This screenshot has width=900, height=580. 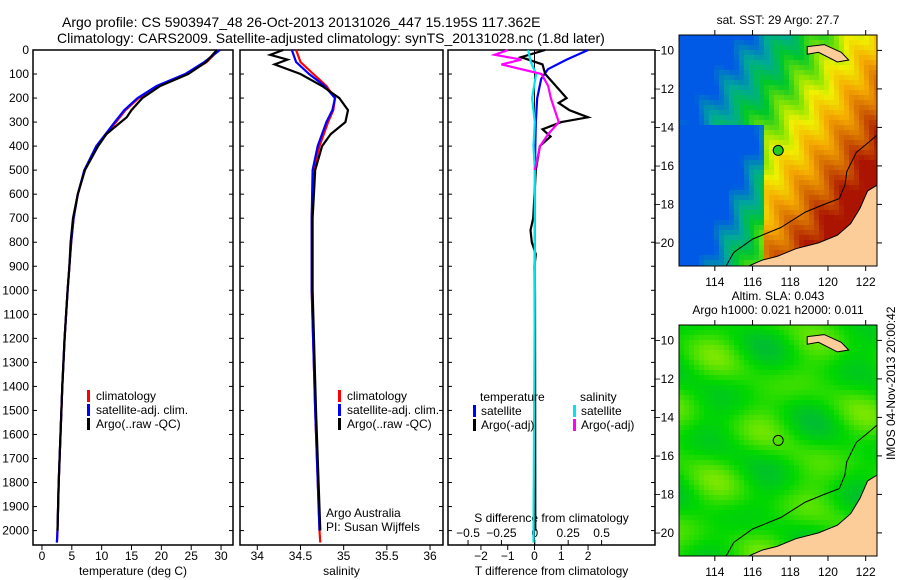 What do you see at coordinates (341, 571) in the screenshot?
I see `x-axis-label: salinity` at bounding box center [341, 571].